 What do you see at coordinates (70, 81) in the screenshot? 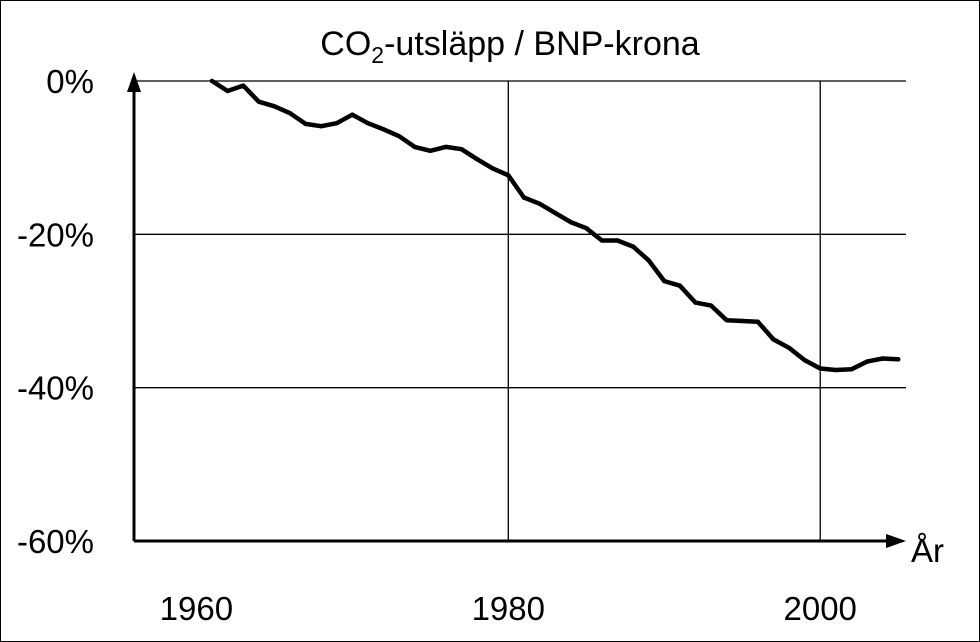
I see `y-tick-label: 0%` at bounding box center [70, 81].